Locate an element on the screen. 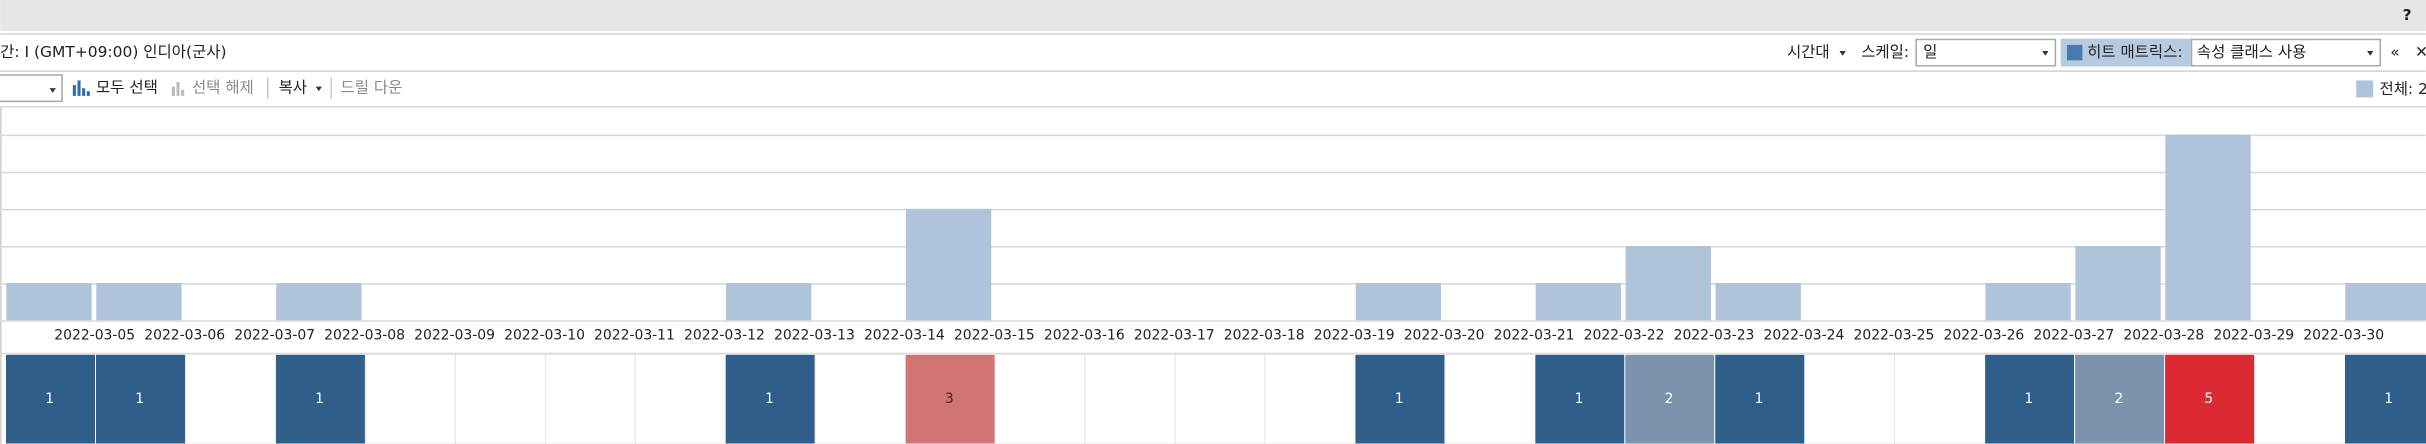 The width and height of the screenshot is (2426, 444). chart-icon is located at coordinates (81, 88).